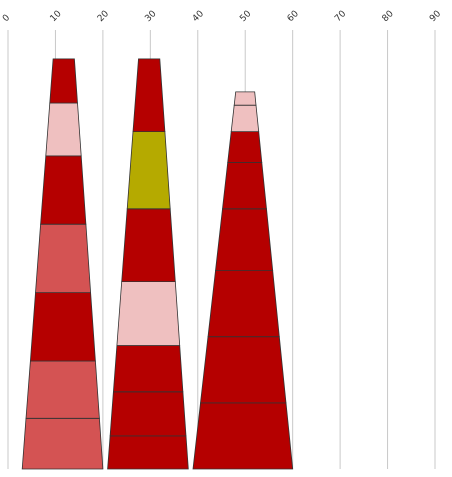  I want to click on x-tick-label: 30, so click(150, 16).